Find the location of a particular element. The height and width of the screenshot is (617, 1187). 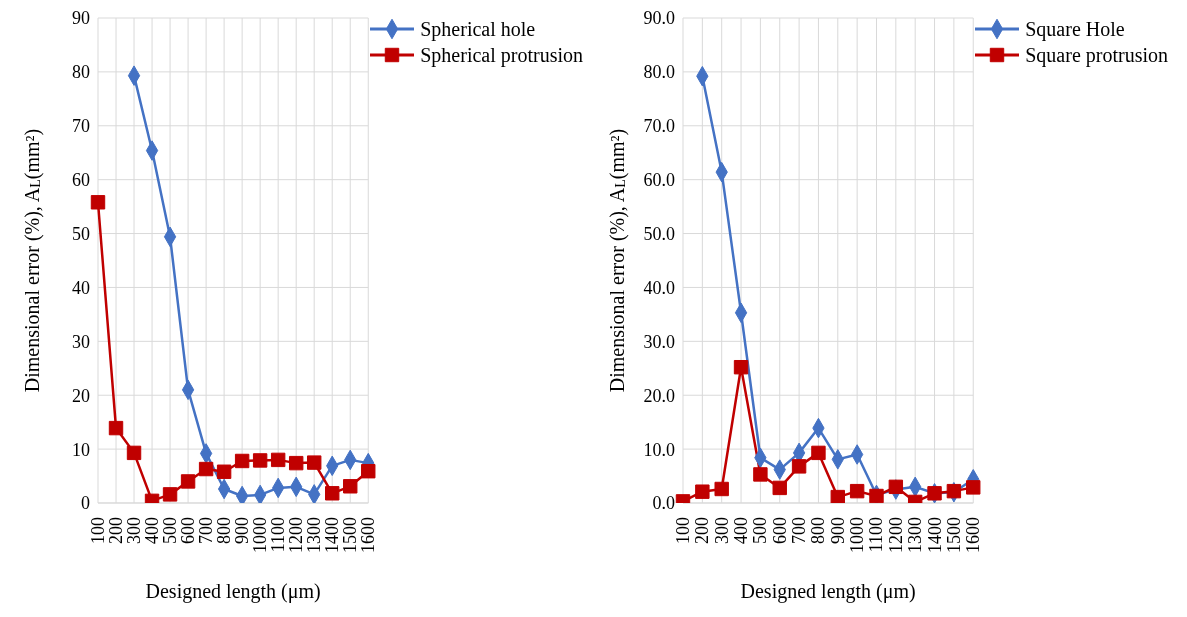

y-tick-label: 30 is located at coordinates (81, 341).